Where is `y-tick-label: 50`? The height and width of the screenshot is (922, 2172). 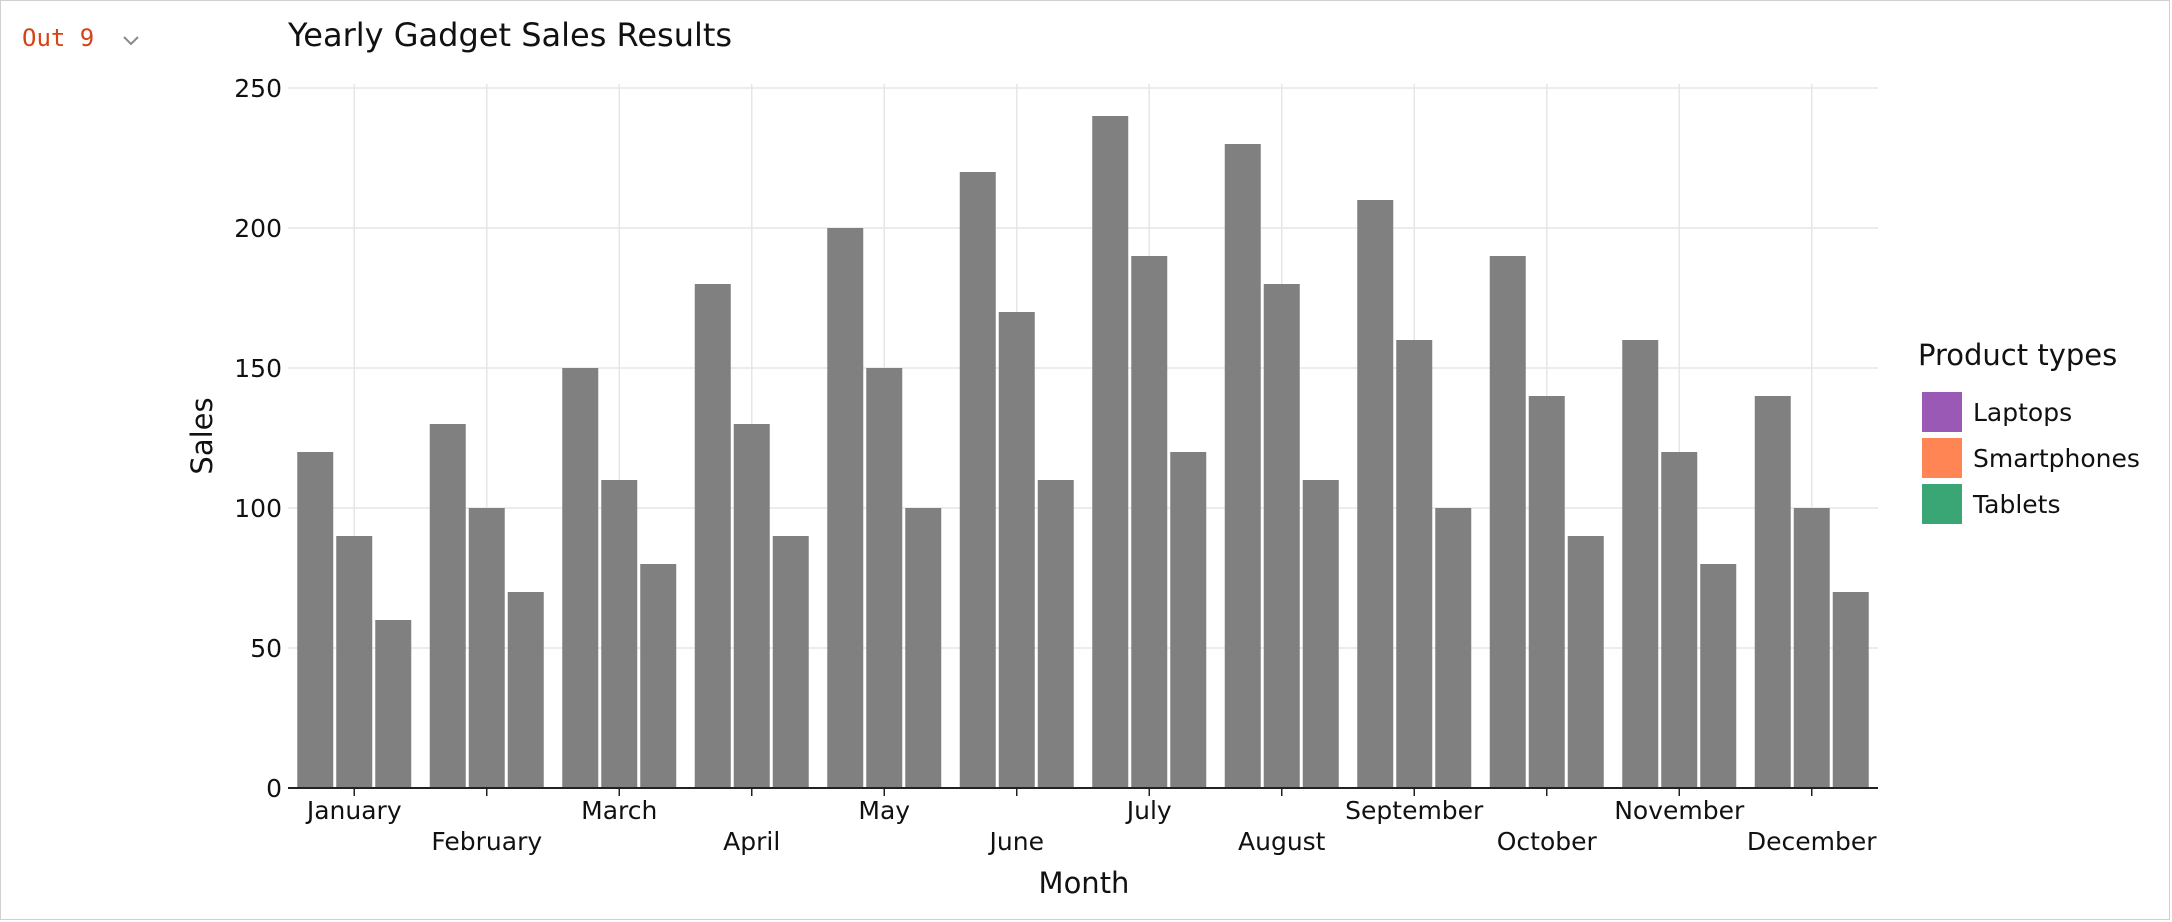 y-tick-label: 50 is located at coordinates (266, 648).